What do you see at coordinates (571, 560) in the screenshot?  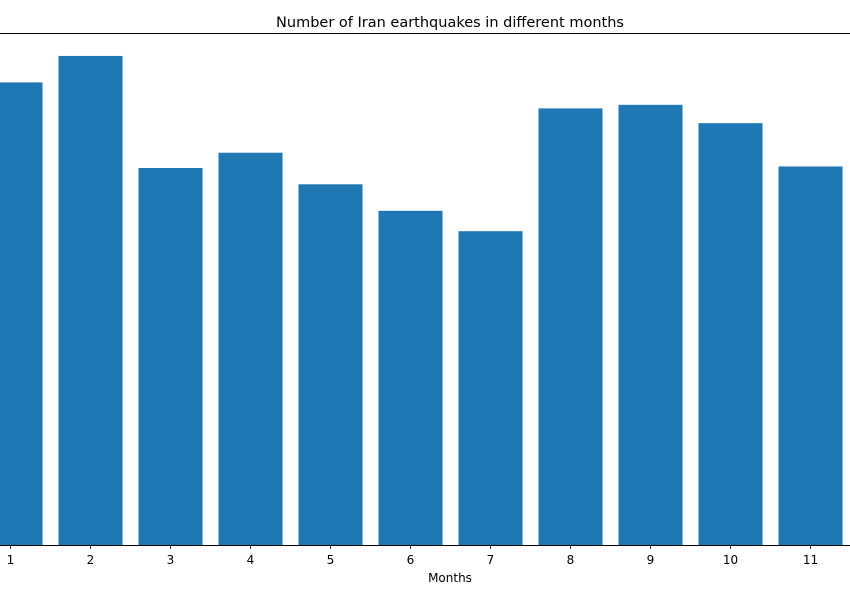 I see `x-tick-label: 8` at bounding box center [571, 560].